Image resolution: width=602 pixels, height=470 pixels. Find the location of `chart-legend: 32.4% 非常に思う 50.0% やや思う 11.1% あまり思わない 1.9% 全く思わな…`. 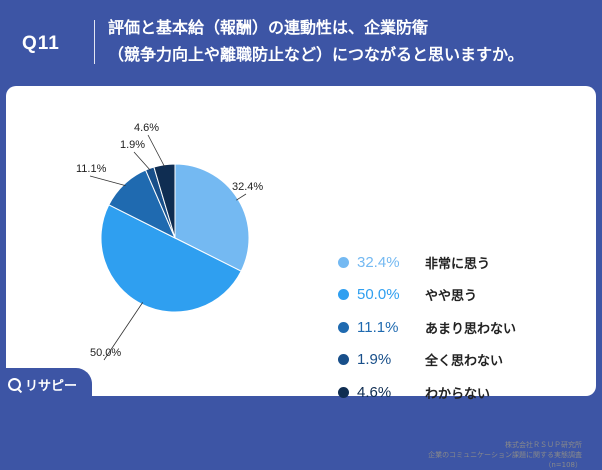

chart-legend: 32.4% 非常に思う 50.0% やや思う 11.1% あまり思わない 1.9% 全く思わな… is located at coordinates (463, 327).